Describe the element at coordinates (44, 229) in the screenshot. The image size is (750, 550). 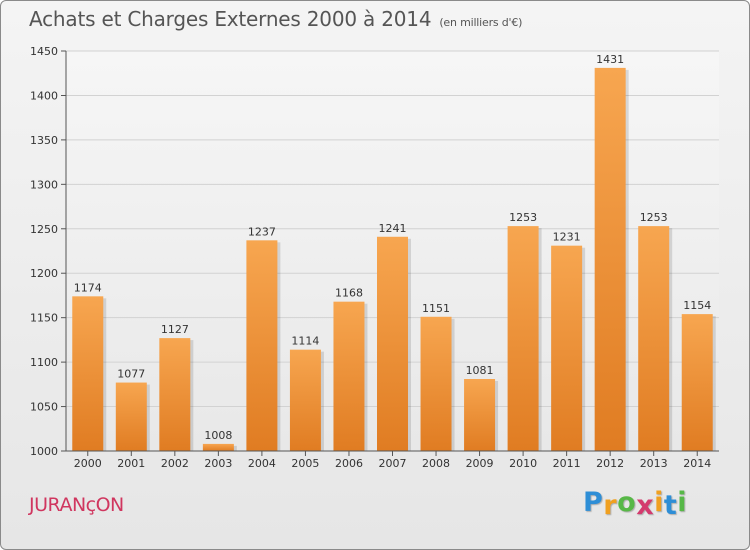
I see `y-tick-label: 1250` at that location.